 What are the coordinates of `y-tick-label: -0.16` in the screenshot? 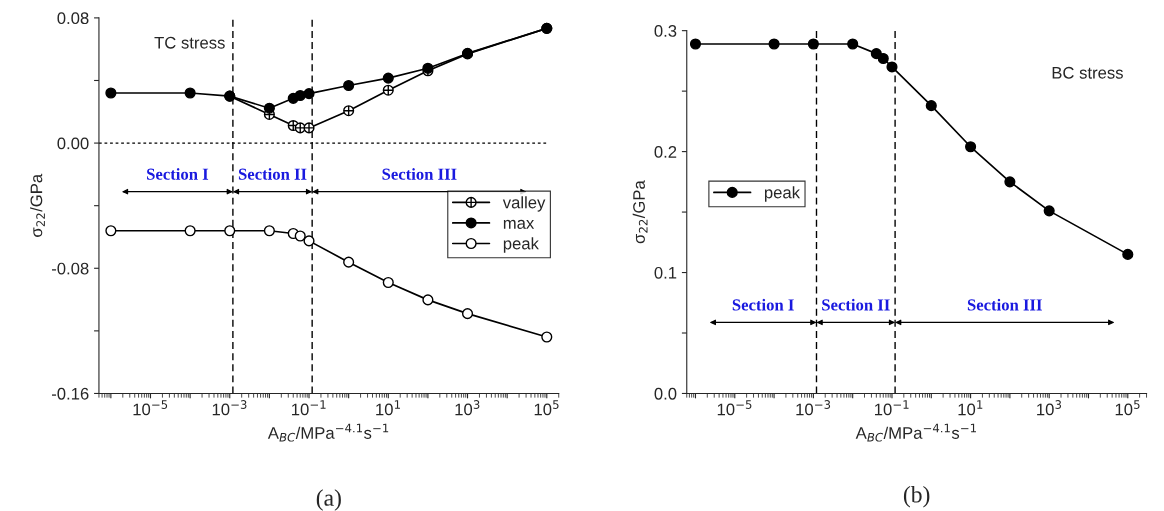 It's located at (70, 393).